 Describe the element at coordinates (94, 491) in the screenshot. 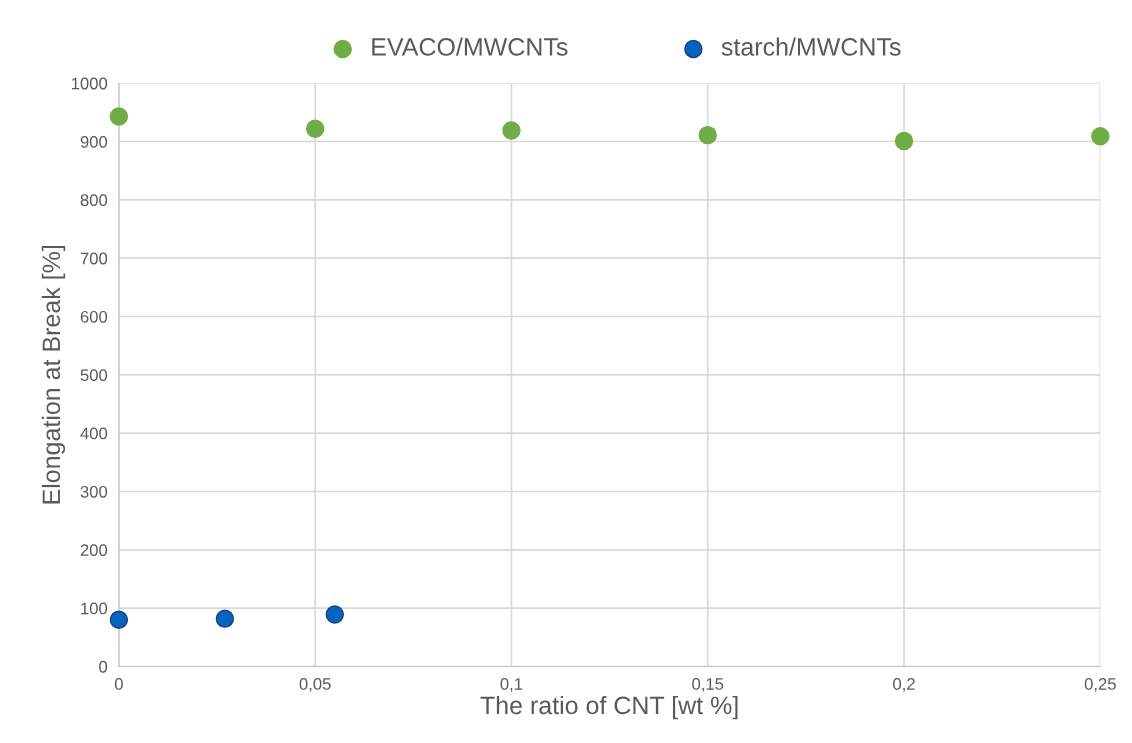

I see `y-tick-label: 300` at that location.